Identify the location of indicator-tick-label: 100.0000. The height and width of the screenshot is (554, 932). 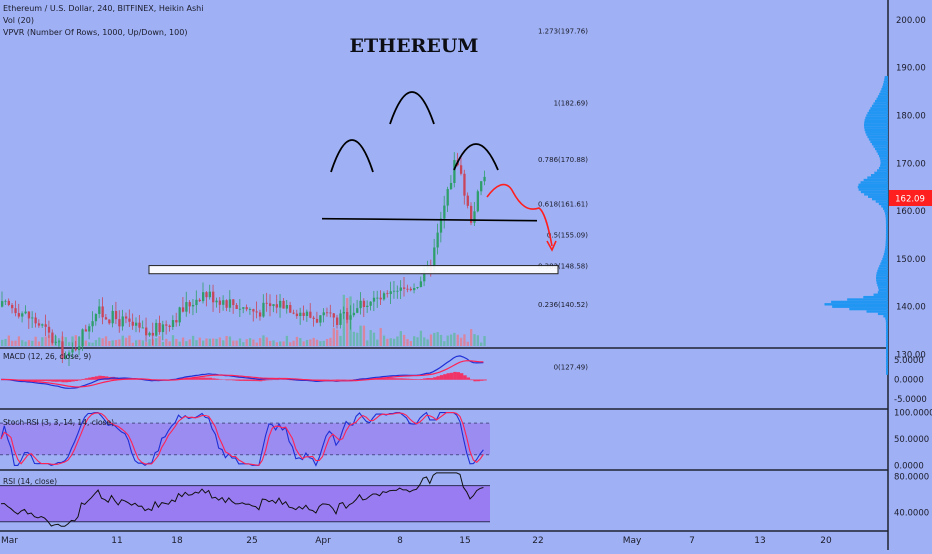
(913, 414).